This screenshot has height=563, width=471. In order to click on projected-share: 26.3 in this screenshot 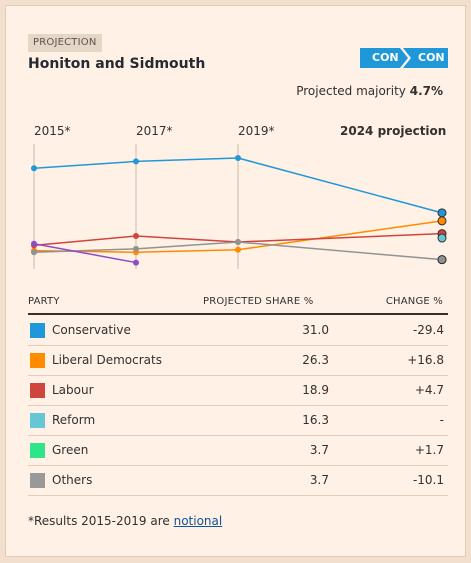, I will do `click(315, 360)`.